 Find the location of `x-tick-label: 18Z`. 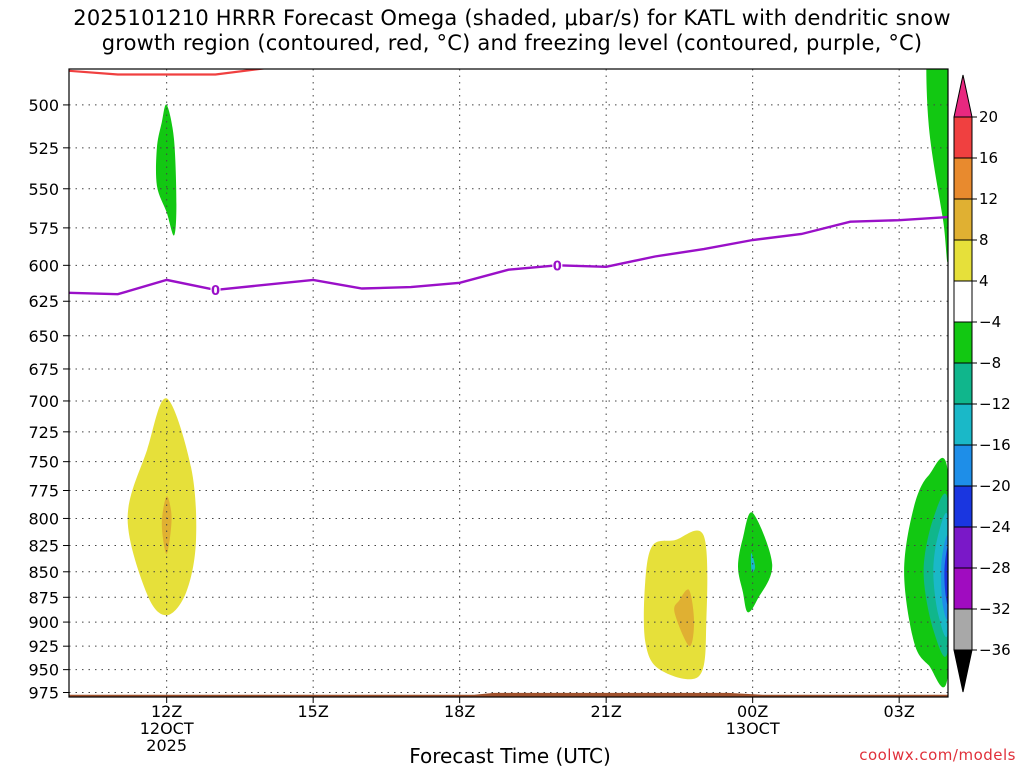

x-tick-label: 18Z is located at coordinates (459, 711).